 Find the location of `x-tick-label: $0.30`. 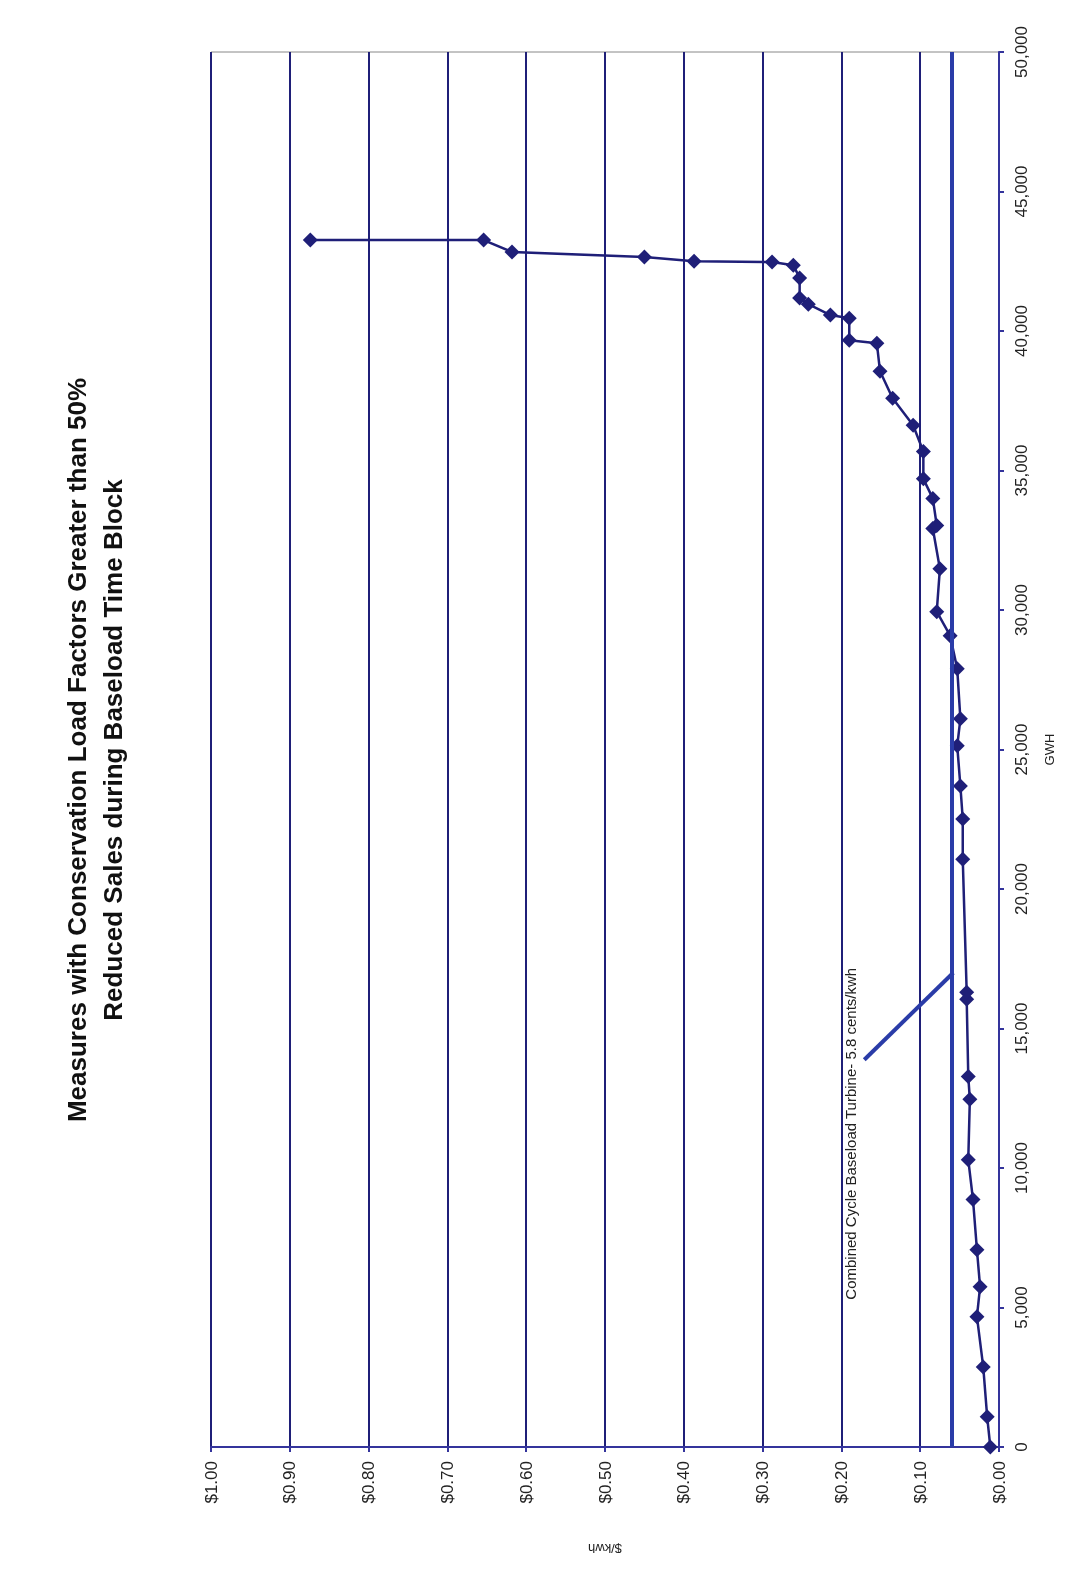

x-tick-label: $0.30 is located at coordinates (763, 1482).